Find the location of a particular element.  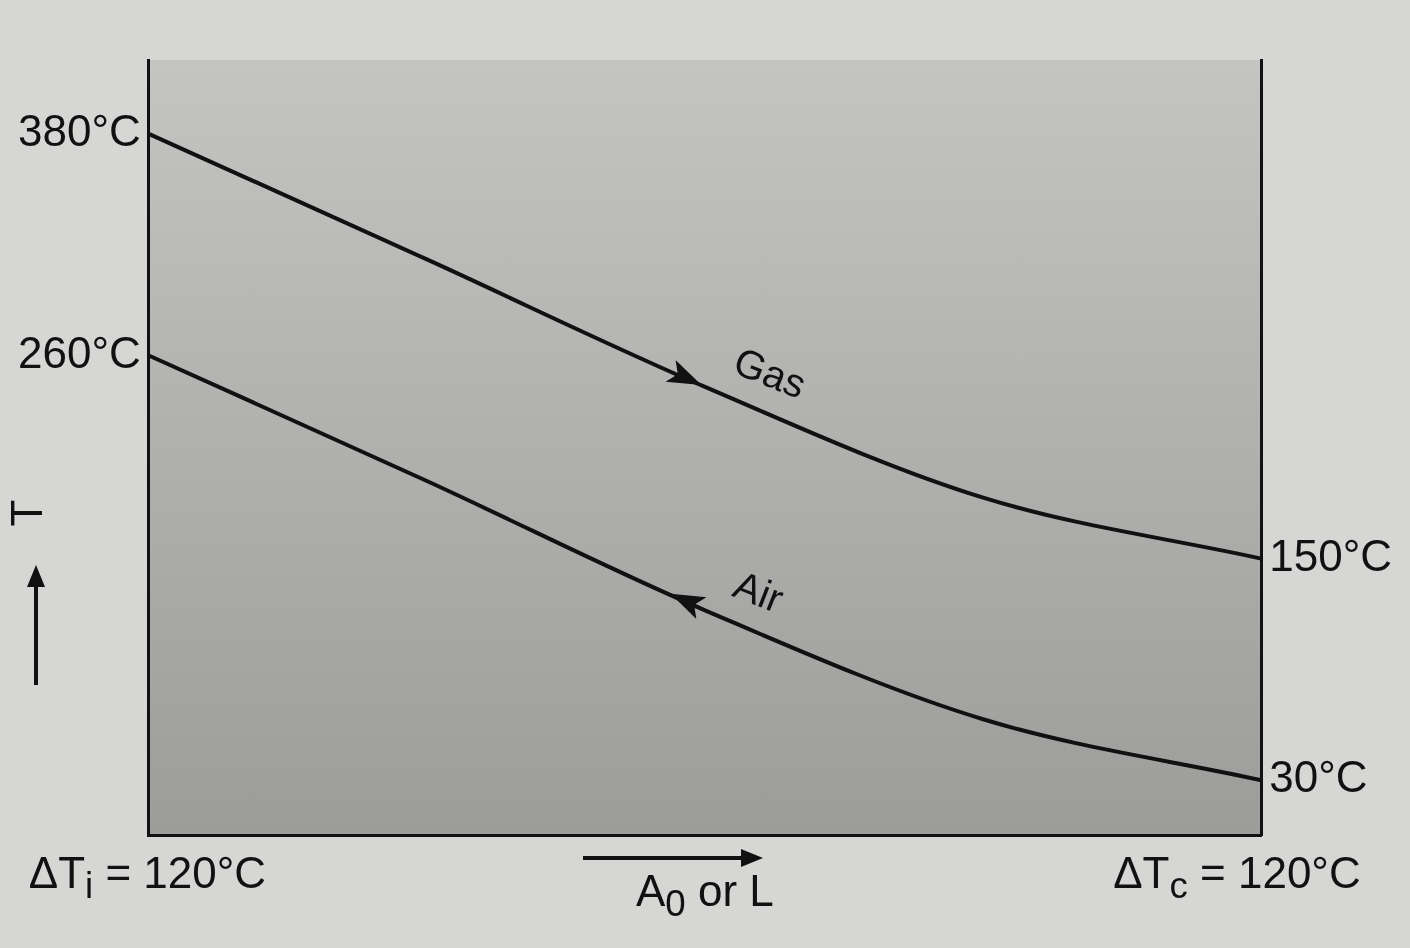

text: ΔT$_{c}$ = 120°C is located at coordinates (1237, 877).